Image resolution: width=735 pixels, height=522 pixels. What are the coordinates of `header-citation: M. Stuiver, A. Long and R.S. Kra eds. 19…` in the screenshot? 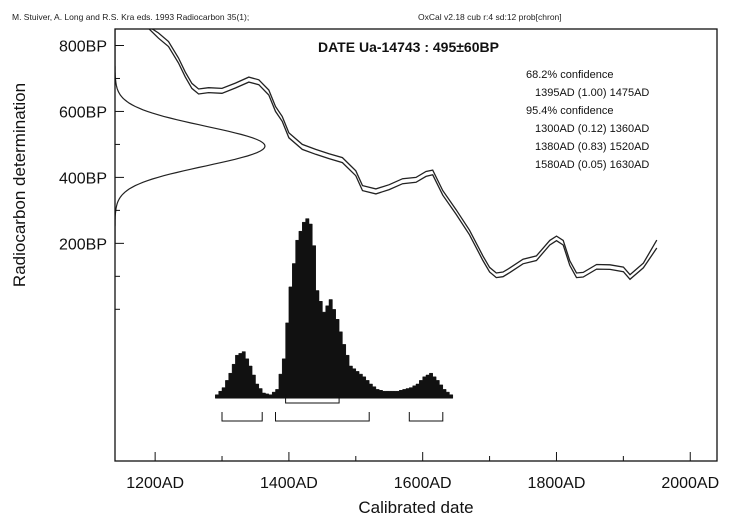 It's located at (130, 17).